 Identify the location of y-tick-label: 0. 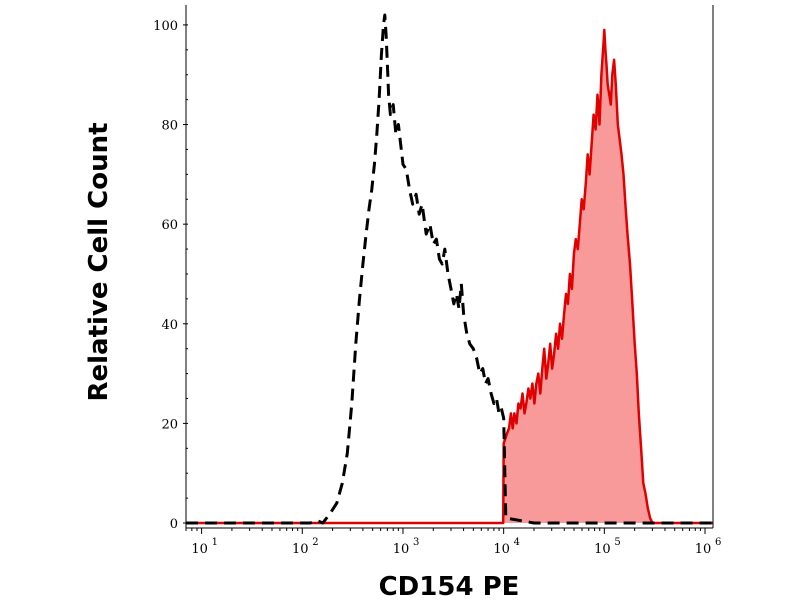
(174, 524).